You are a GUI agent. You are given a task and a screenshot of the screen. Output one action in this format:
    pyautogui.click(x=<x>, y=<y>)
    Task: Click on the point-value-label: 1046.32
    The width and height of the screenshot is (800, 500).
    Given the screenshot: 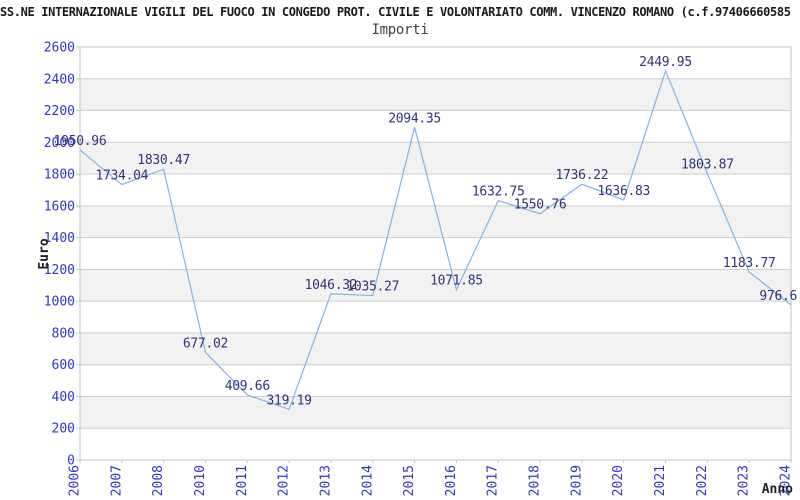 What is the action you would take?
    pyautogui.click(x=331, y=285)
    